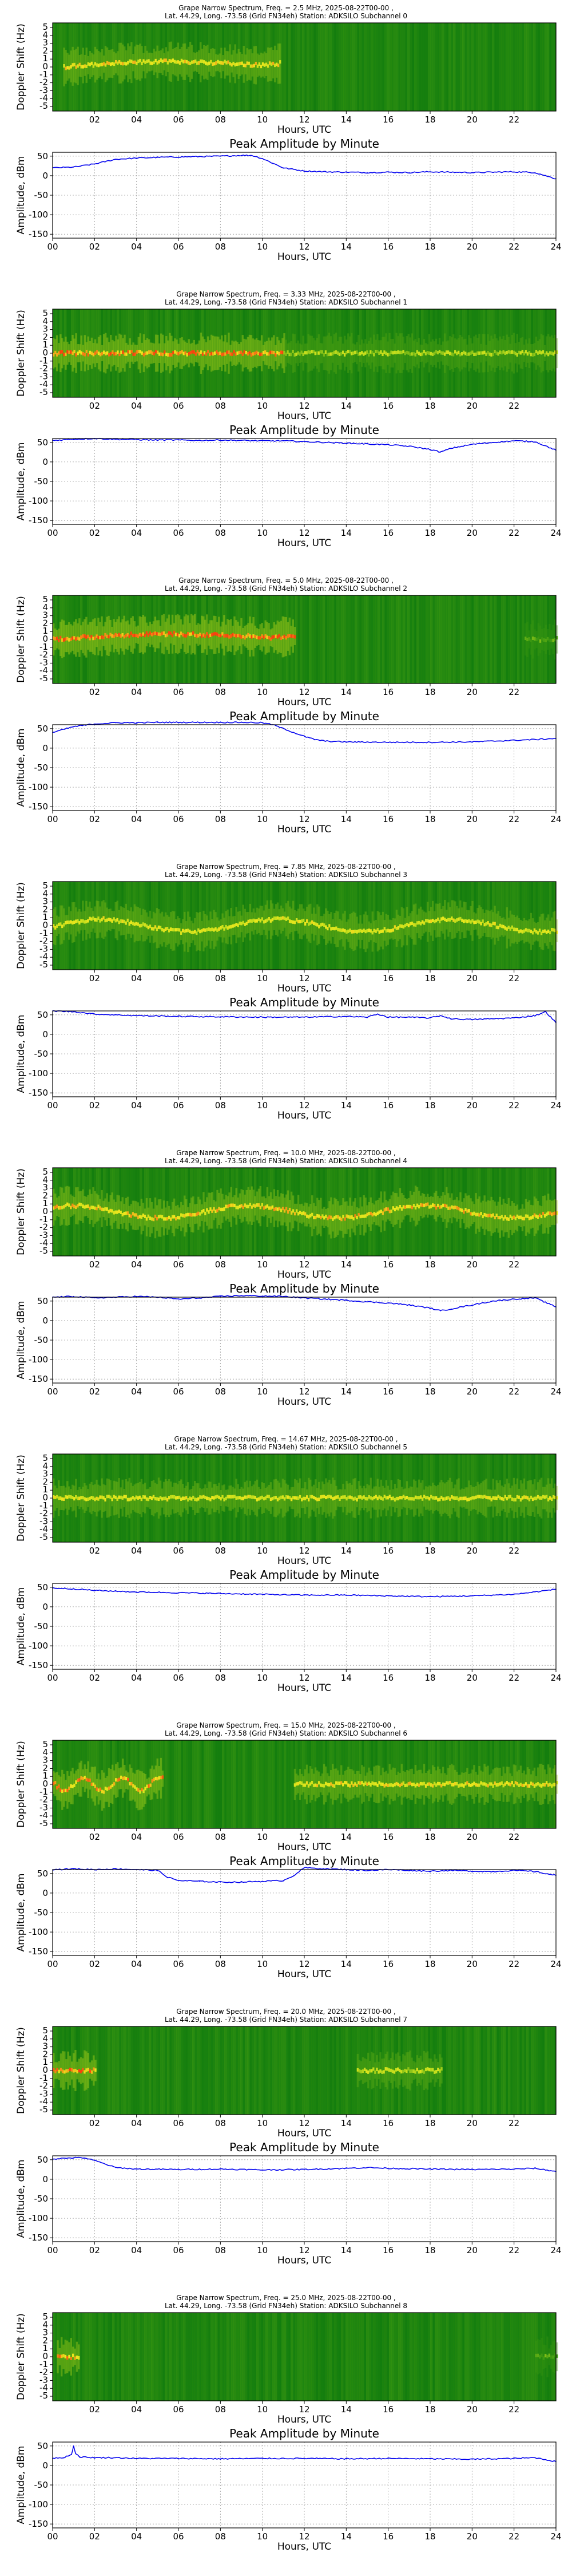  Describe the element at coordinates (45, 1203) in the screenshot. I see `y-tick-label: 1` at that location.